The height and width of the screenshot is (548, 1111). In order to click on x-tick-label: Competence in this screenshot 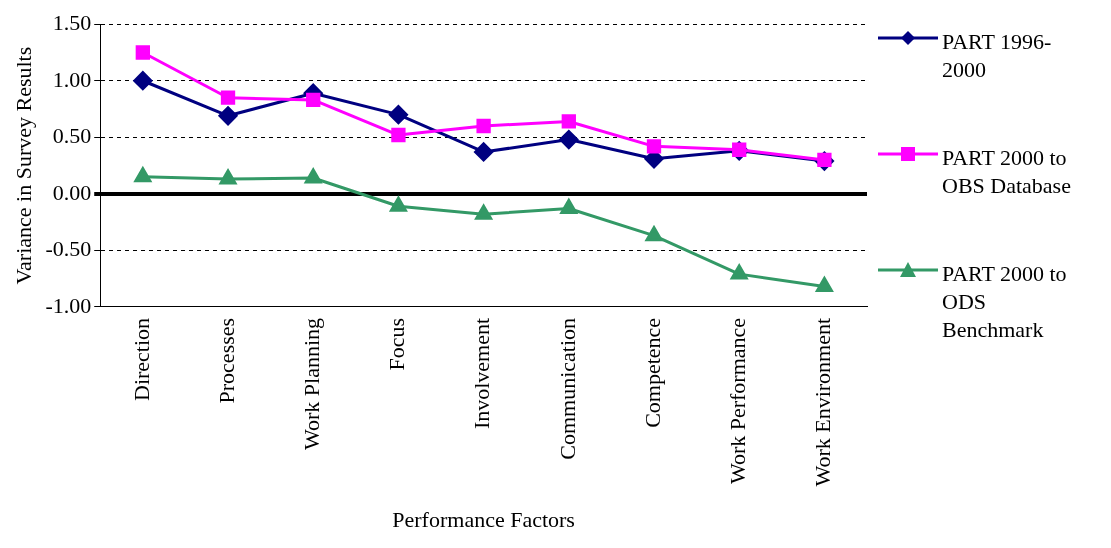, I will do `click(652, 372)`.